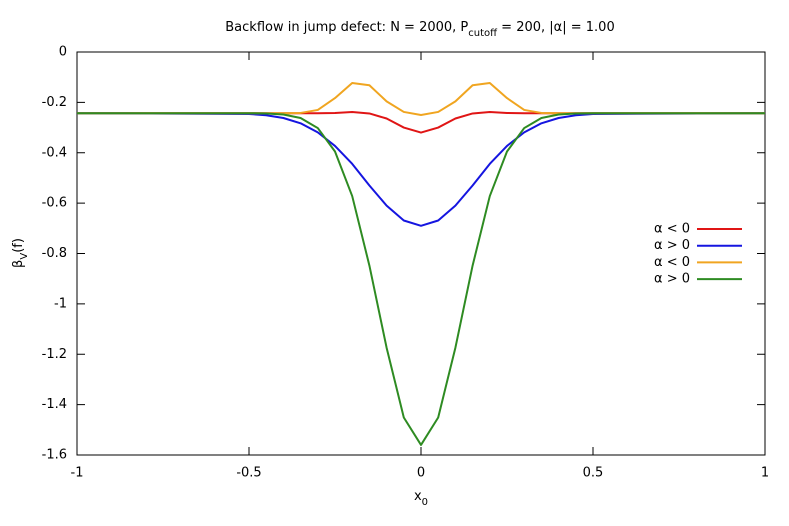  Describe the element at coordinates (346, 27) in the screenshot. I see `chart-title-part: Backflow in jump defect: N = 2000, P` at that location.